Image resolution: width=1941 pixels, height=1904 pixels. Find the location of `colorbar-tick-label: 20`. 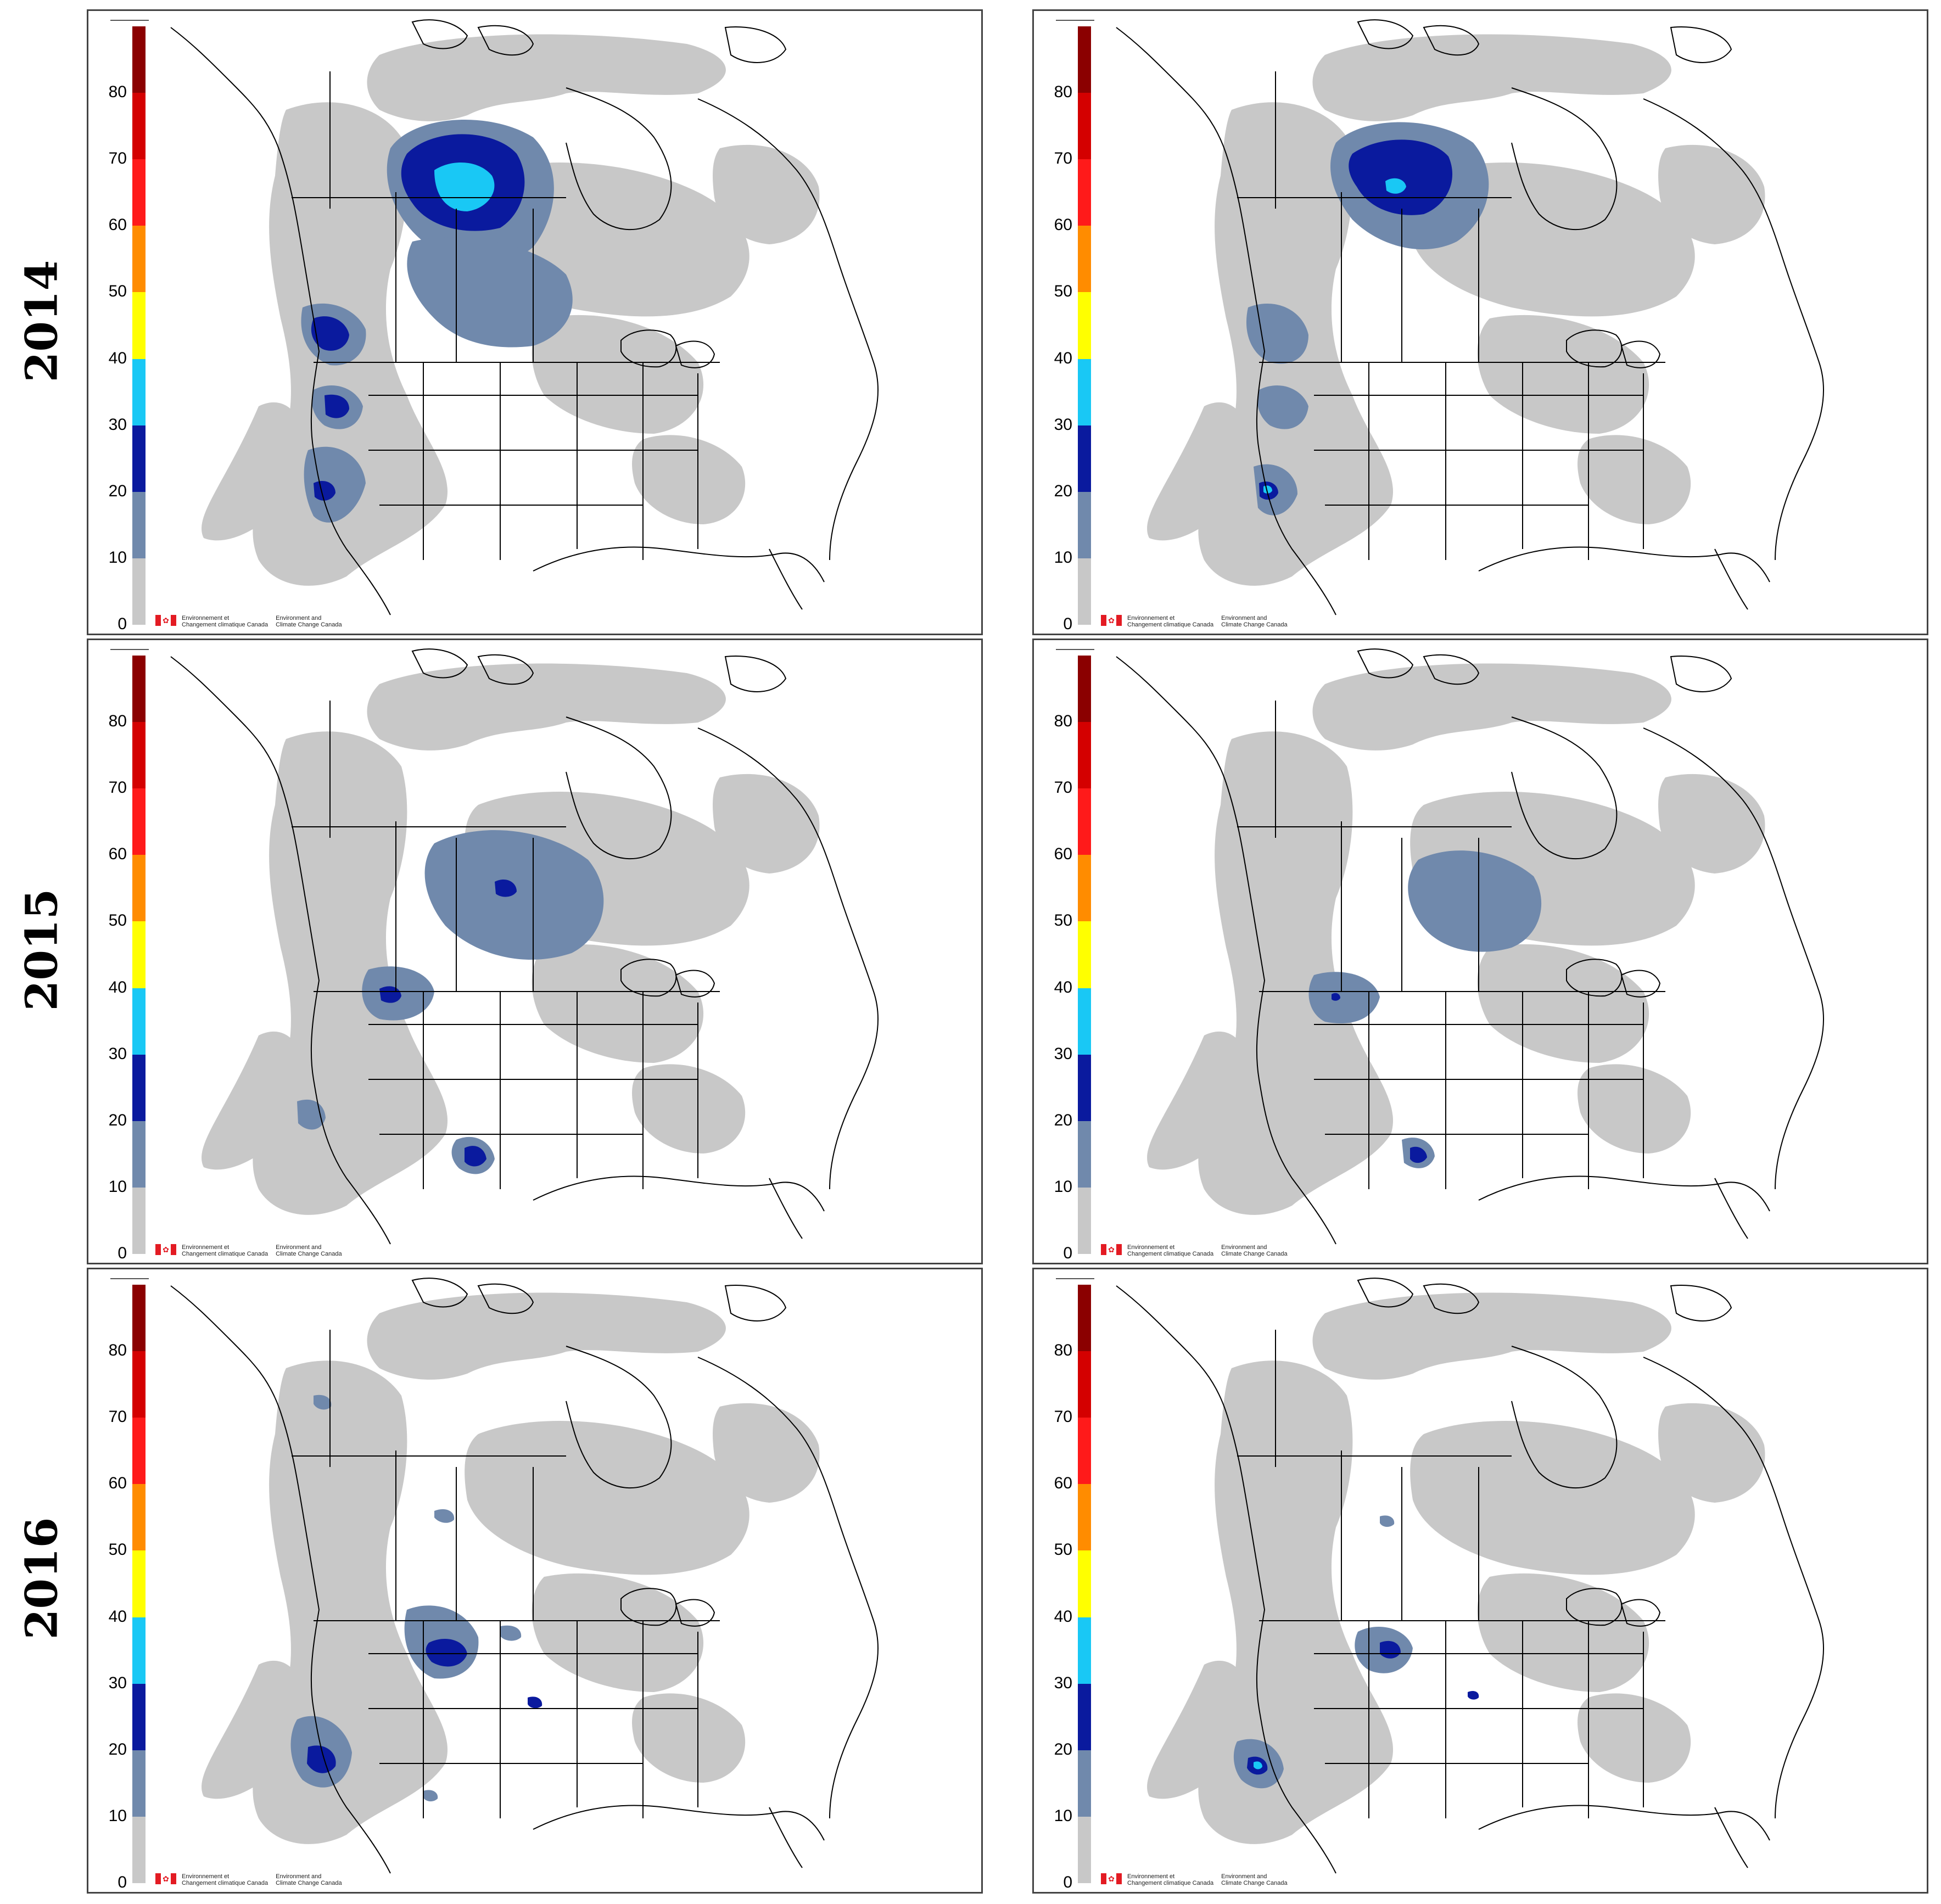

colorbar-tick-label: 20 is located at coordinates (1063, 1750).